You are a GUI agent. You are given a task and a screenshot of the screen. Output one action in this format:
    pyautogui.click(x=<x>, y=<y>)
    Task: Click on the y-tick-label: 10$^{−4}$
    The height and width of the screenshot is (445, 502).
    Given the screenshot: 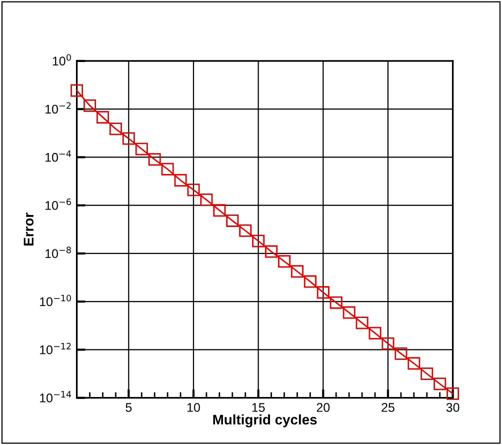 What is the action you would take?
    pyautogui.click(x=58, y=156)
    